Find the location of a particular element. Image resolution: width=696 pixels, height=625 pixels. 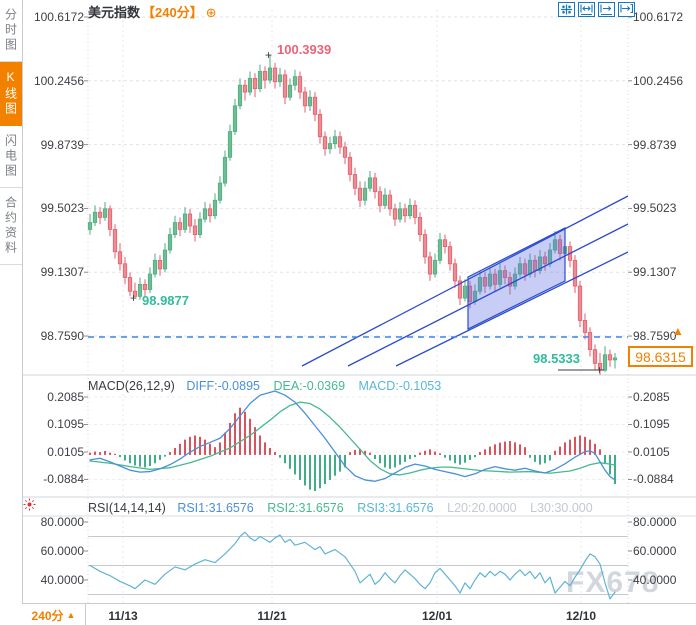

sidebar-tab-分时图: 分时图 is located at coordinates (11, 31).